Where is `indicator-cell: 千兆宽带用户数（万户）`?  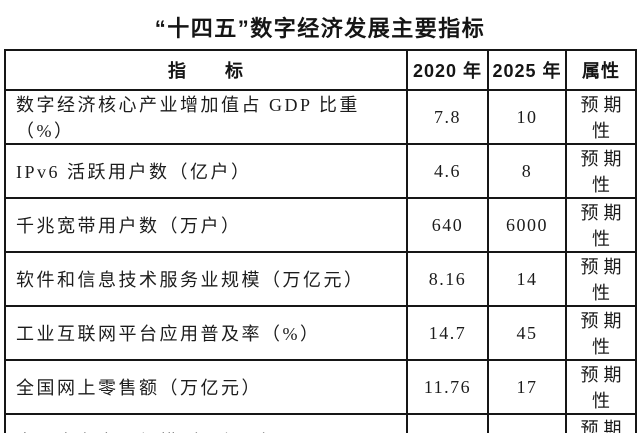
indicator-cell: 千兆宽带用户数（万户） is located at coordinates (206, 225).